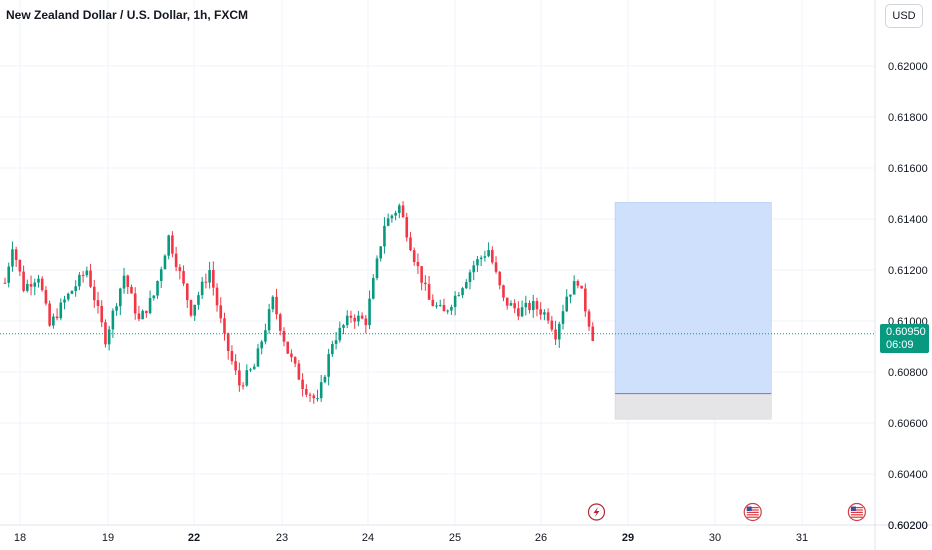 The height and width of the screenshot is (550, 932). What do you see at coordinates (904, 16) in the screenshot?
I see `currency-button: USD` at bounding box center [904, 16].